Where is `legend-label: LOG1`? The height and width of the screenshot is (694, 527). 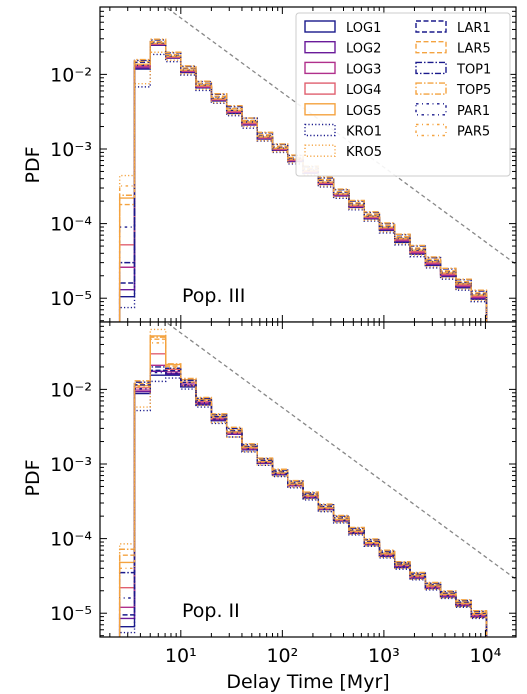
legend-label: LOG1 is located at coordinates (363, 28).